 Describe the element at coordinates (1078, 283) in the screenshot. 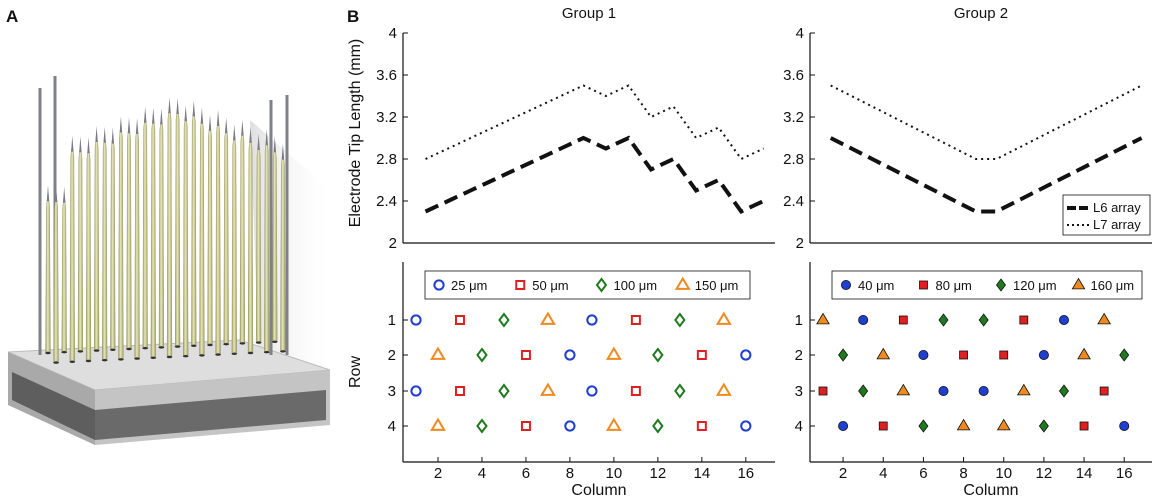

I see `legend-marker-triangle` at that location.